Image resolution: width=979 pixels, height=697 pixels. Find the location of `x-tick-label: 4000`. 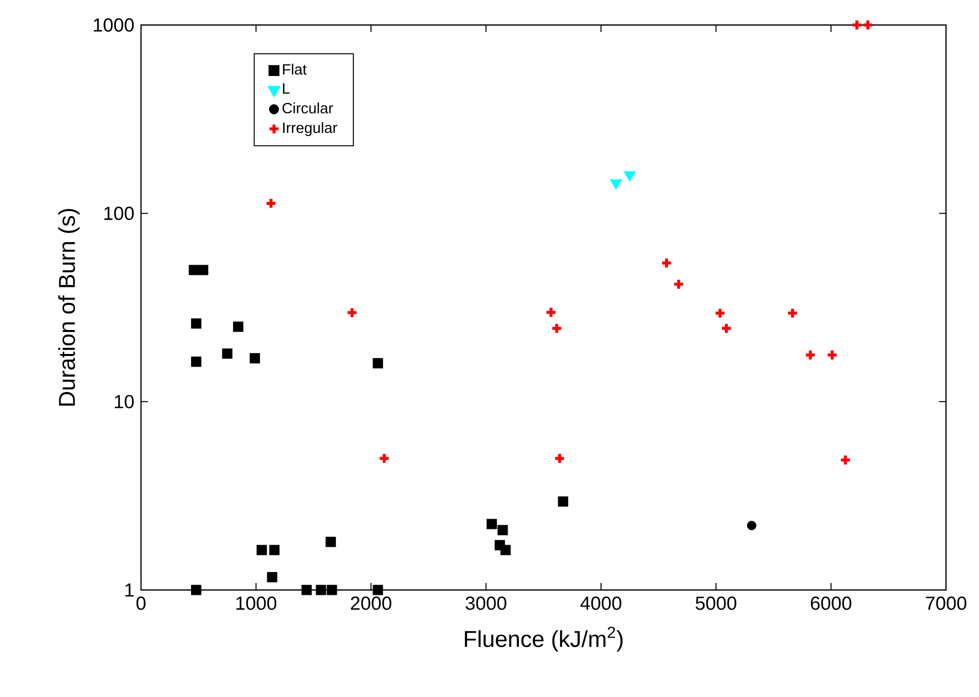

x-tick-label: 4000 is located at coordinates (601, 603).